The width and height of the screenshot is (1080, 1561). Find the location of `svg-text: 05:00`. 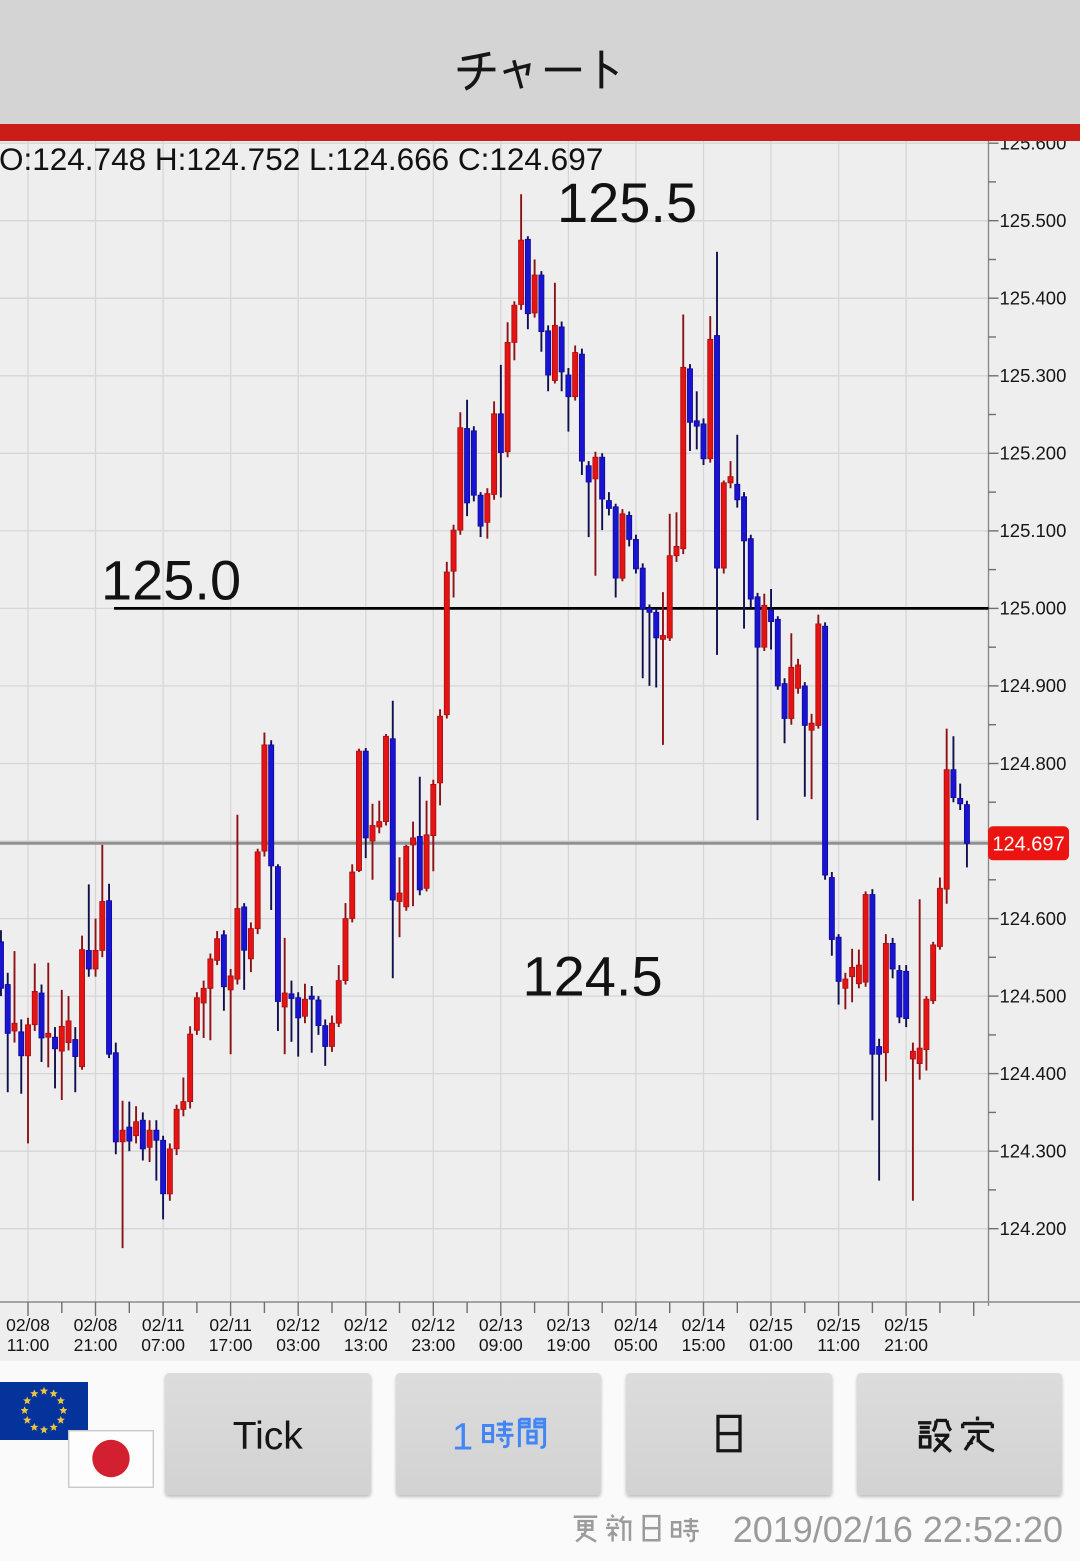

svg-text: 05:00 is located at coordinates (636, 1345).